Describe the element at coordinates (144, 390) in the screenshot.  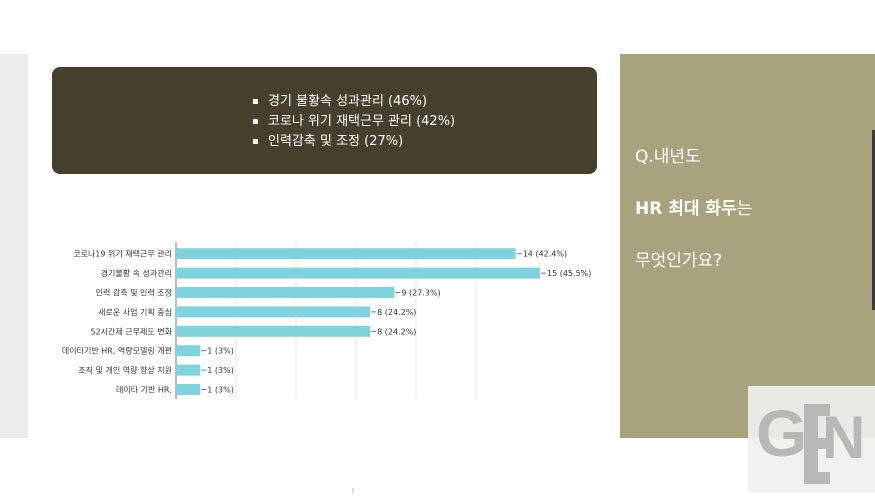
I see `chart-category-label: 데이타 기반 HR,` at that location.